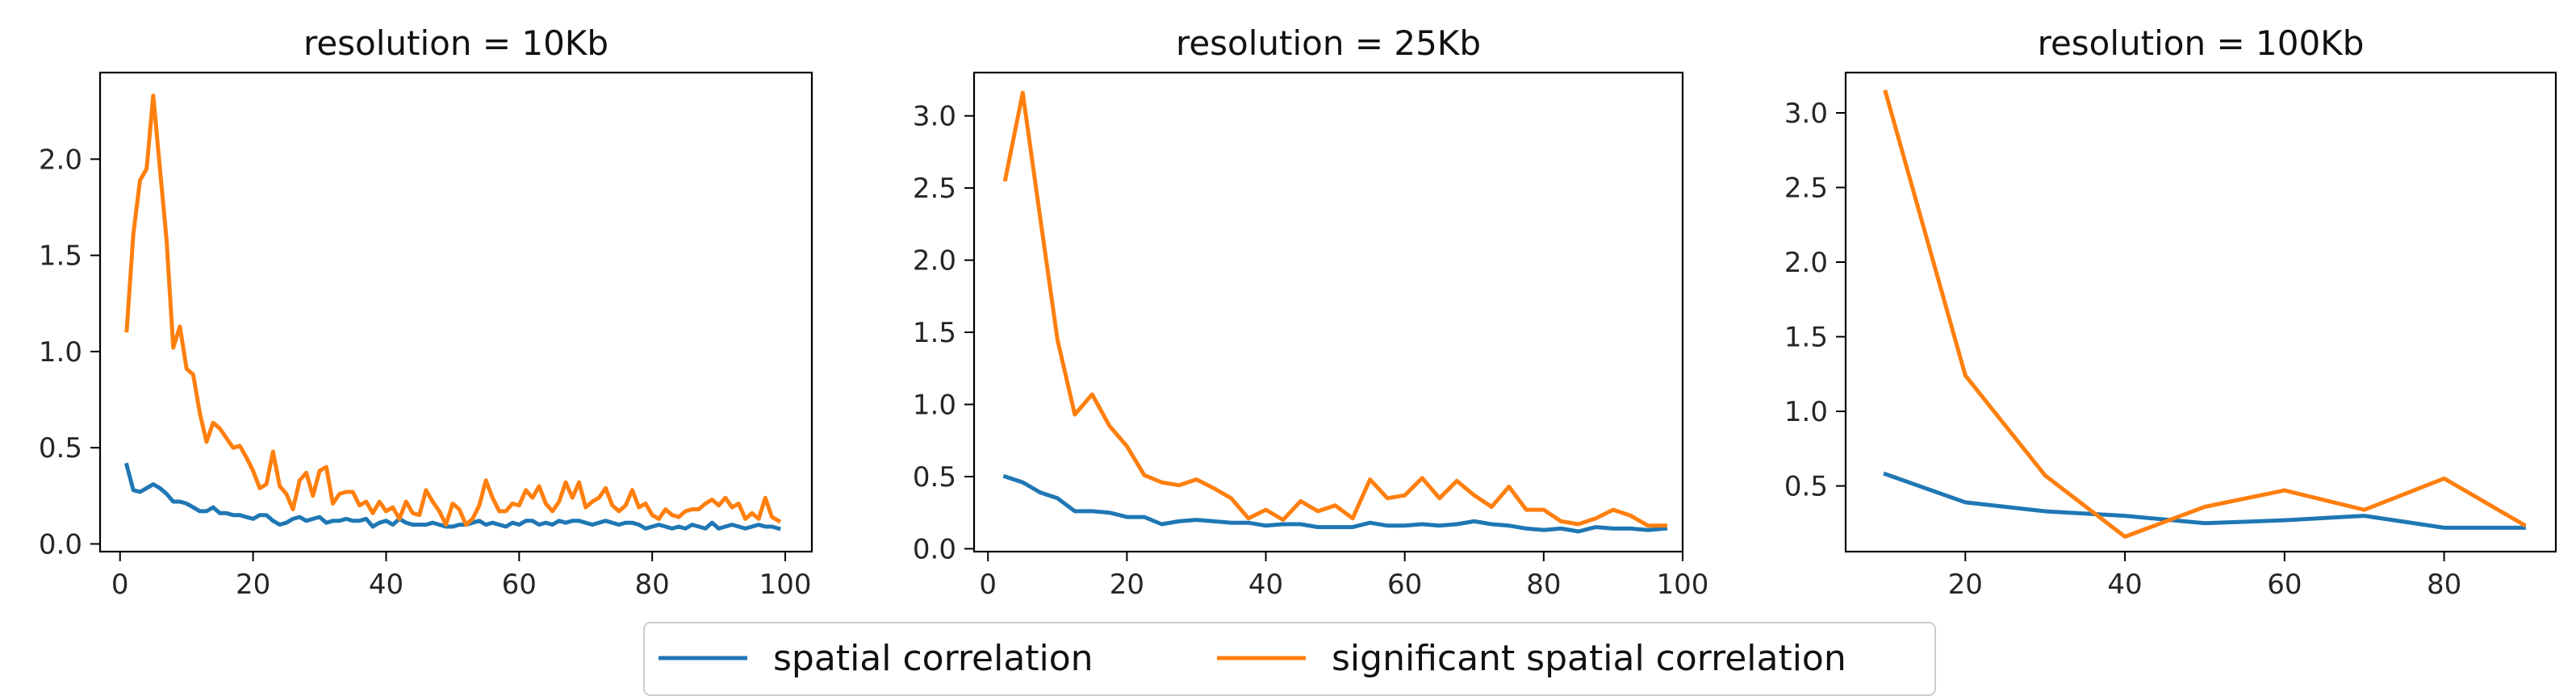  Describe the element at coordinates (933, 658) in the screenshot. I see `legend-label: spatial correlation` at that location.